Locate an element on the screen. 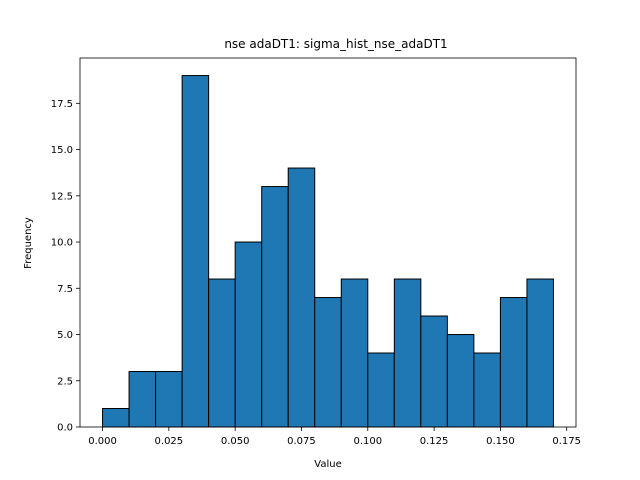 The image size is (640, 480). x-tick-label: 0.075 is located at coordinates (301, 441).